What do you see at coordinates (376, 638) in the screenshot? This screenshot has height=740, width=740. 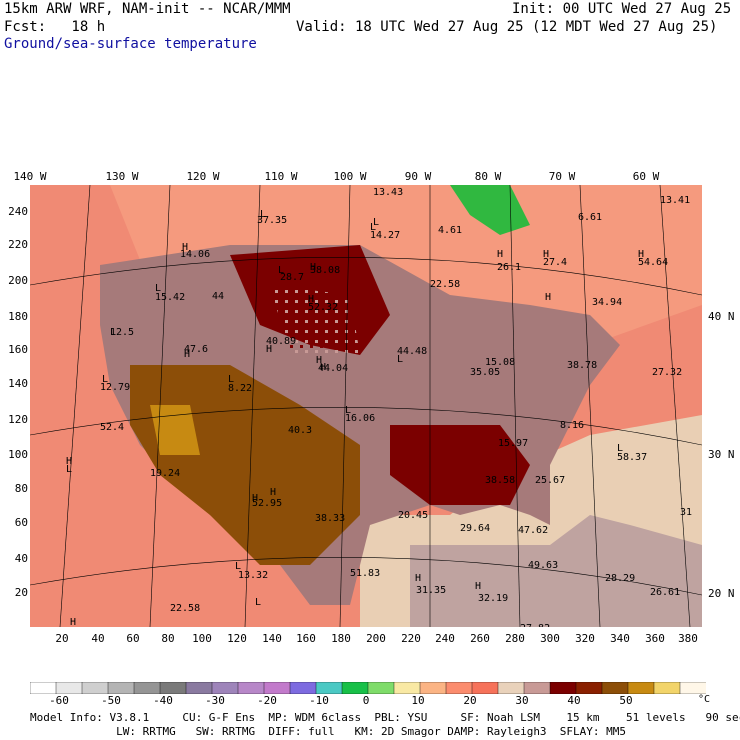 I see `x-tick: 200` at bounding box center [376, 638].